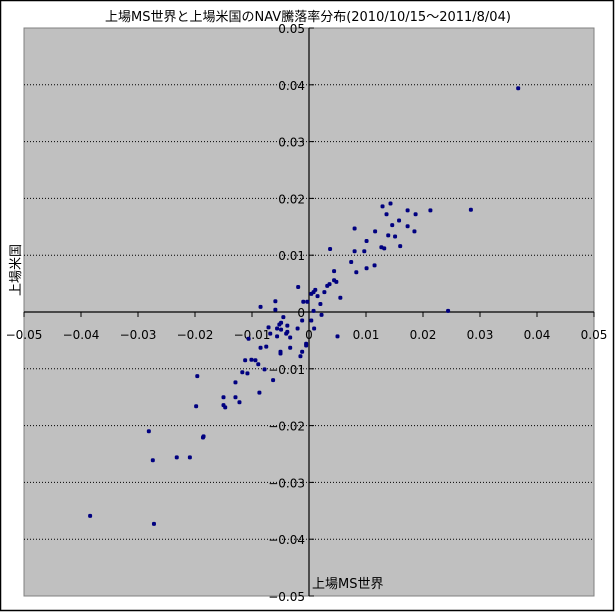  I want to click on y-tick-label: 0.03, so click(291, 143).